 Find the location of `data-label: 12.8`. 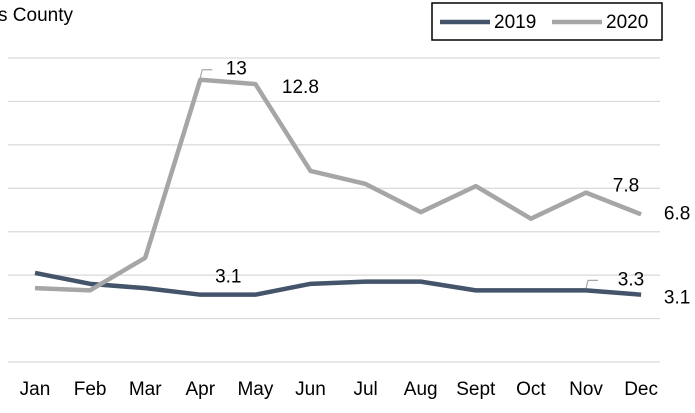

data-label: 12.8 is located at coordinates (300, 87).